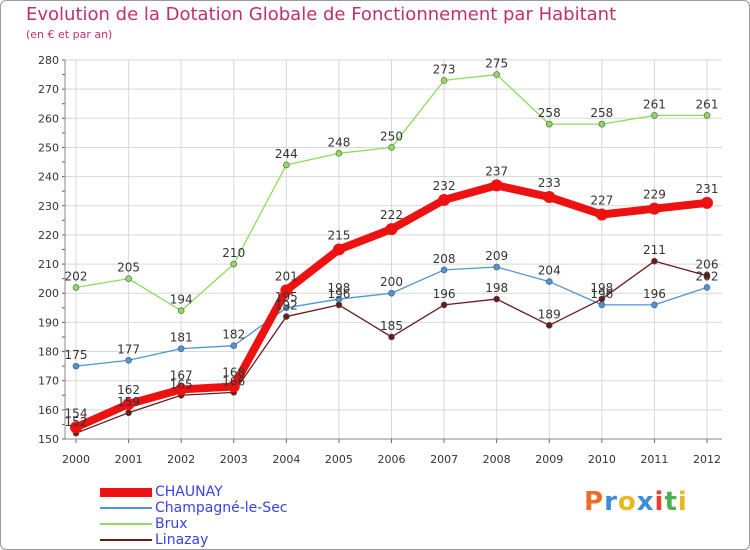  I want to click on x-tick-label: 2005, so click(339, 459).